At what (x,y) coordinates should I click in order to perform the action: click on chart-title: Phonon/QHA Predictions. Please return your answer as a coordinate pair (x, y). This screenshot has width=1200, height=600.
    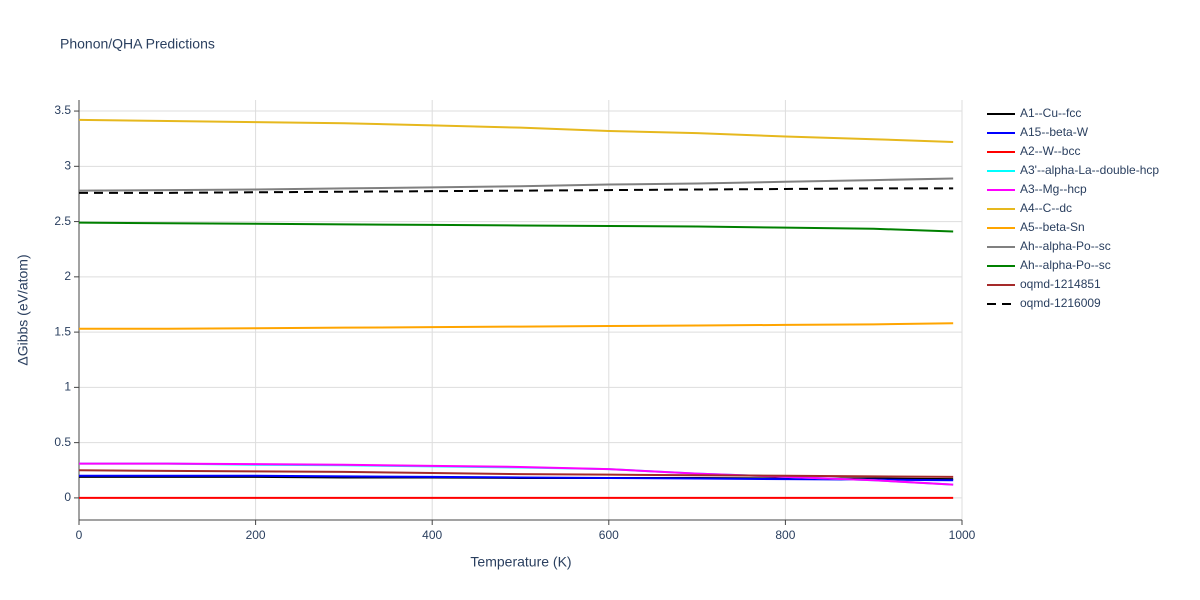
    Looking at the image, I should click on (137, 44).